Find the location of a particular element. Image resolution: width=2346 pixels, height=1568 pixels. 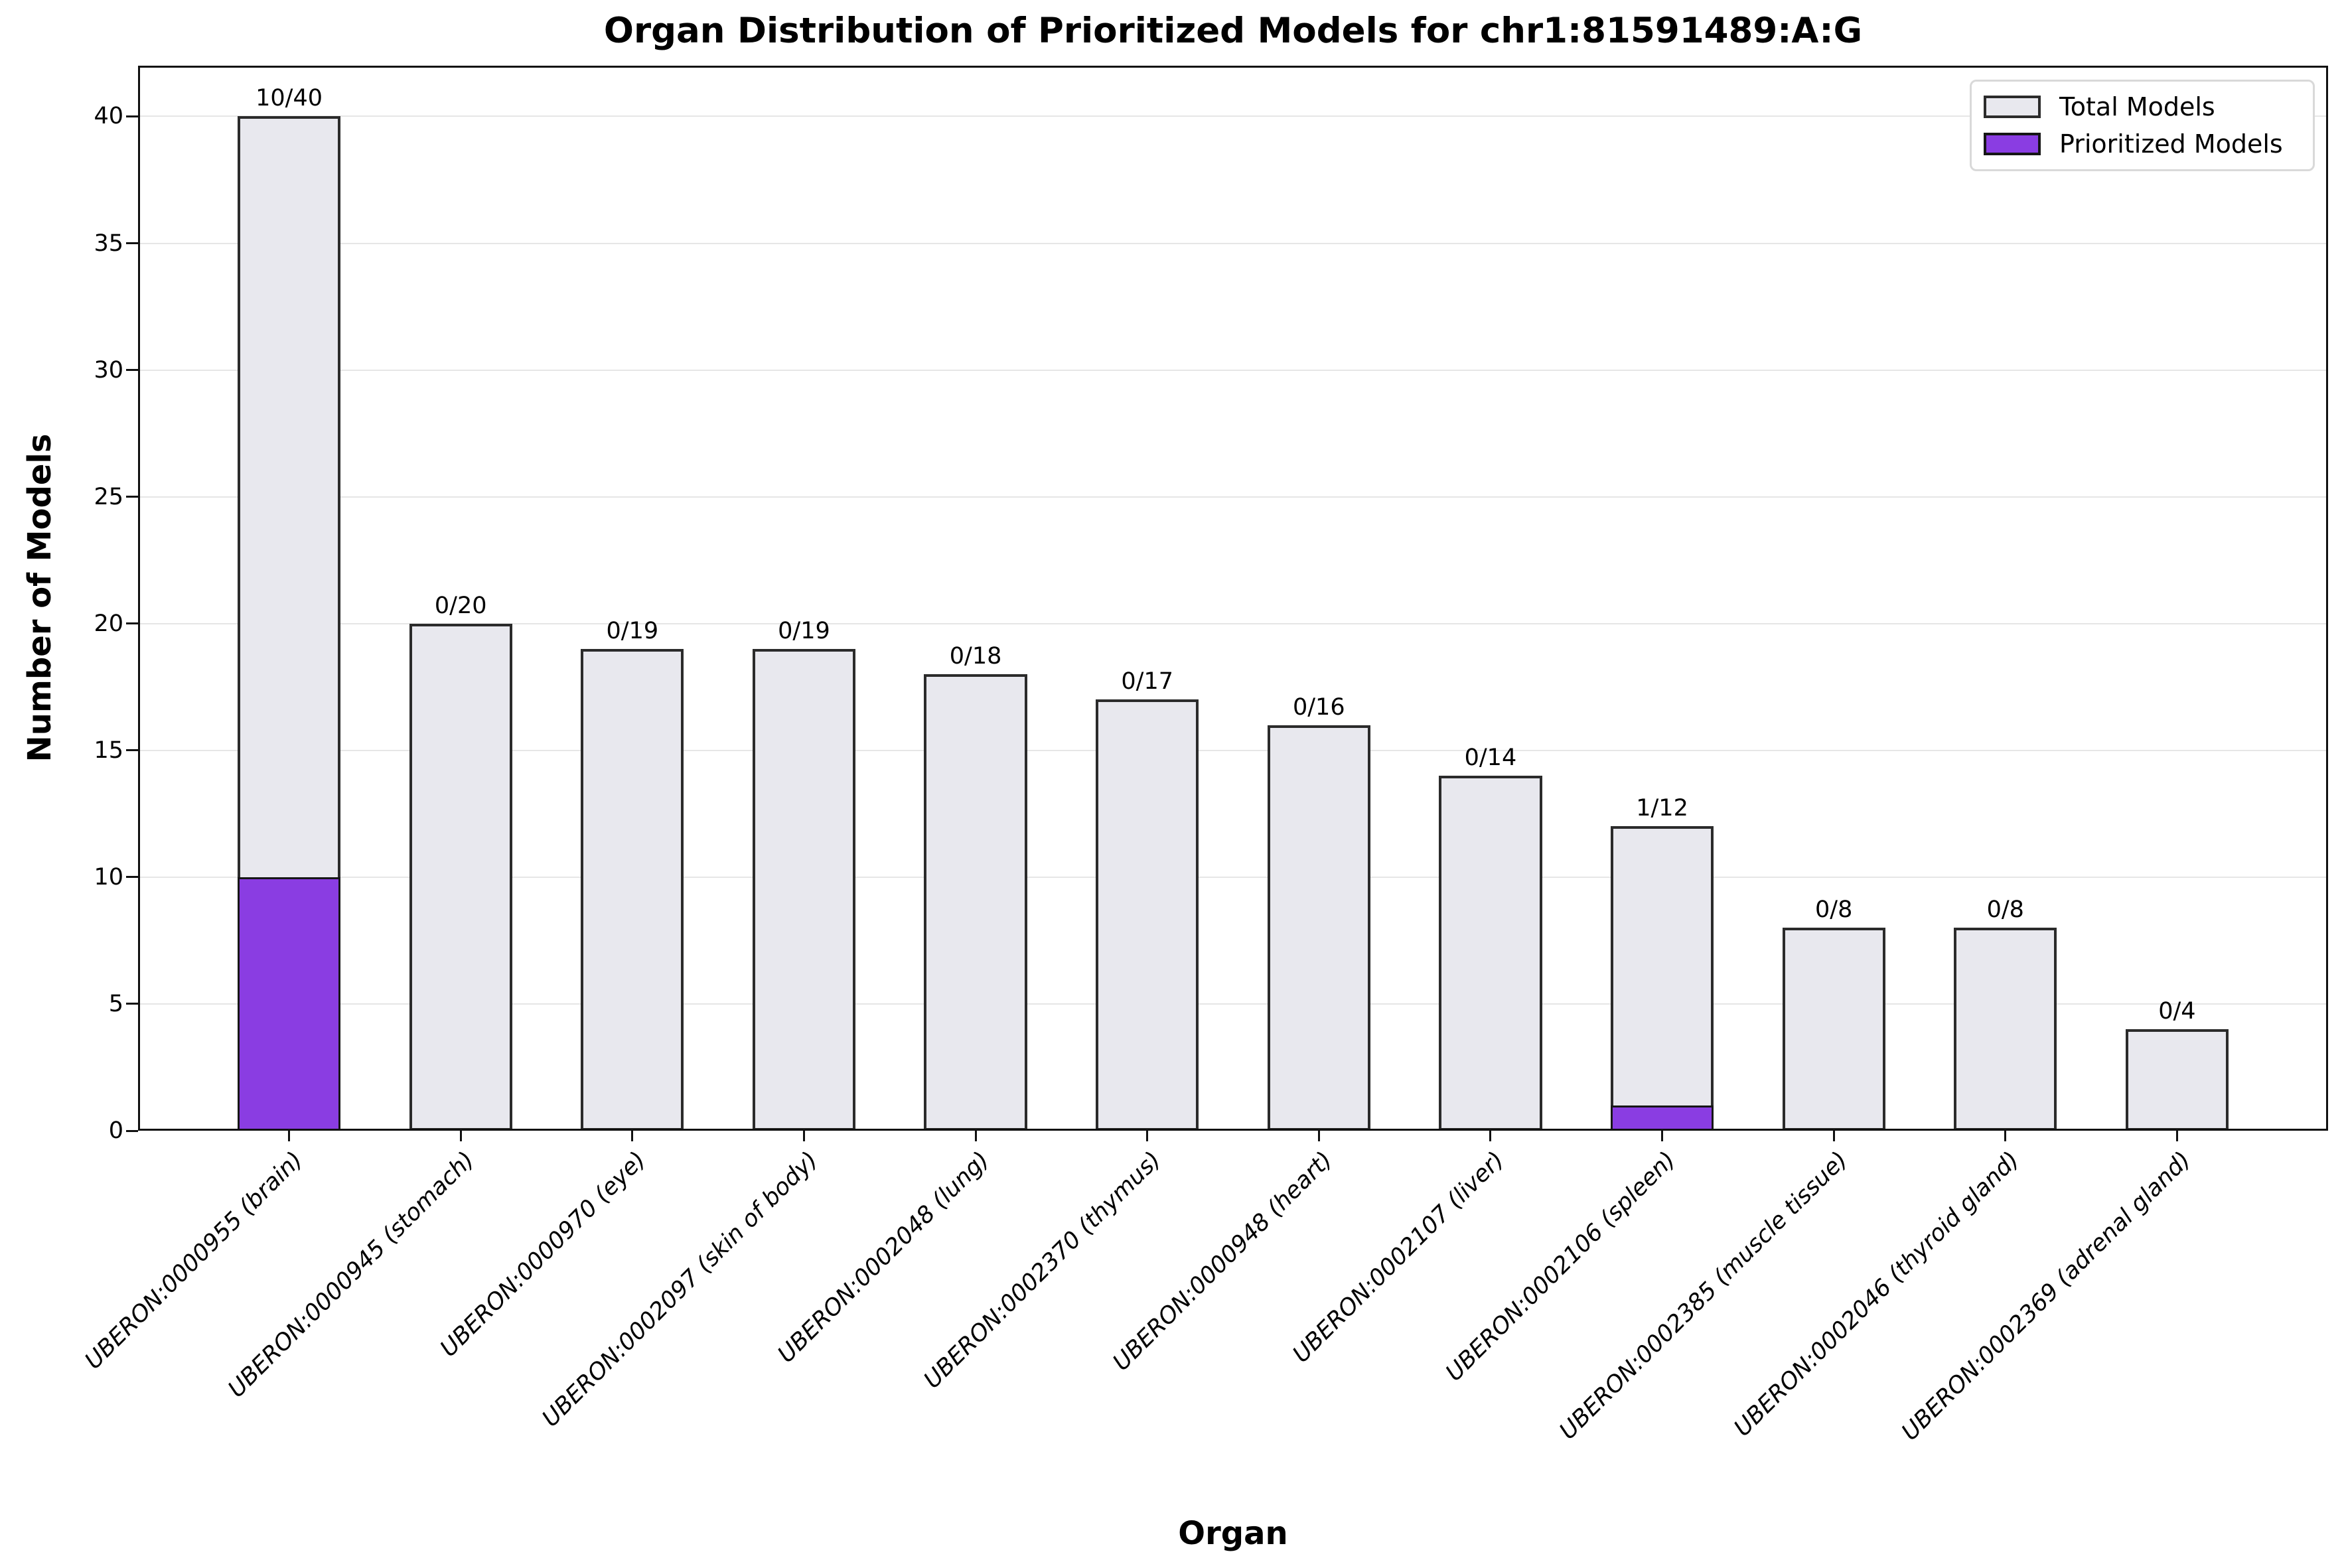

x-tick-label: UBERON:0002046 (thyroid gland) is located at coordinates (1877, 1294).